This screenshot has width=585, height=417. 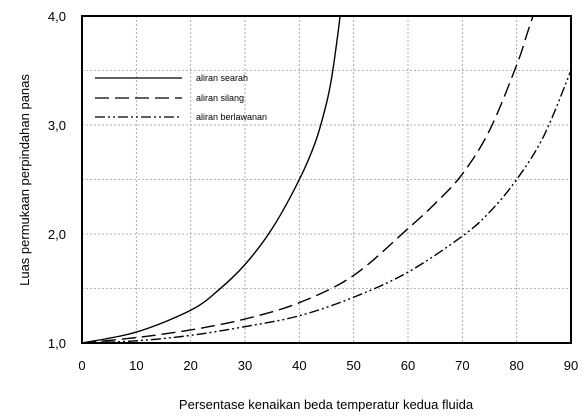 What do you see at coordinates (408, 365) in the screenshot?
I see `x-tick-label: 60` at bounding box center [408, 365].